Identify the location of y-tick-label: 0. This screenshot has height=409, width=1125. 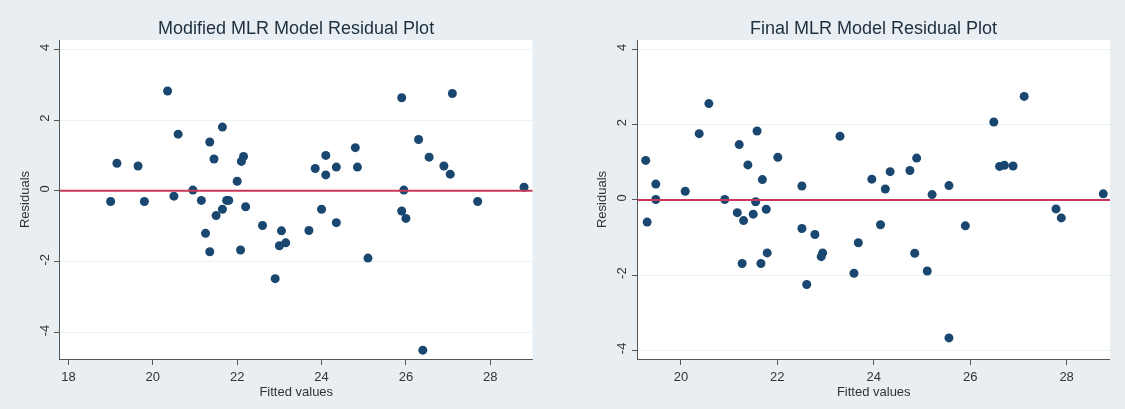
(622, 198).